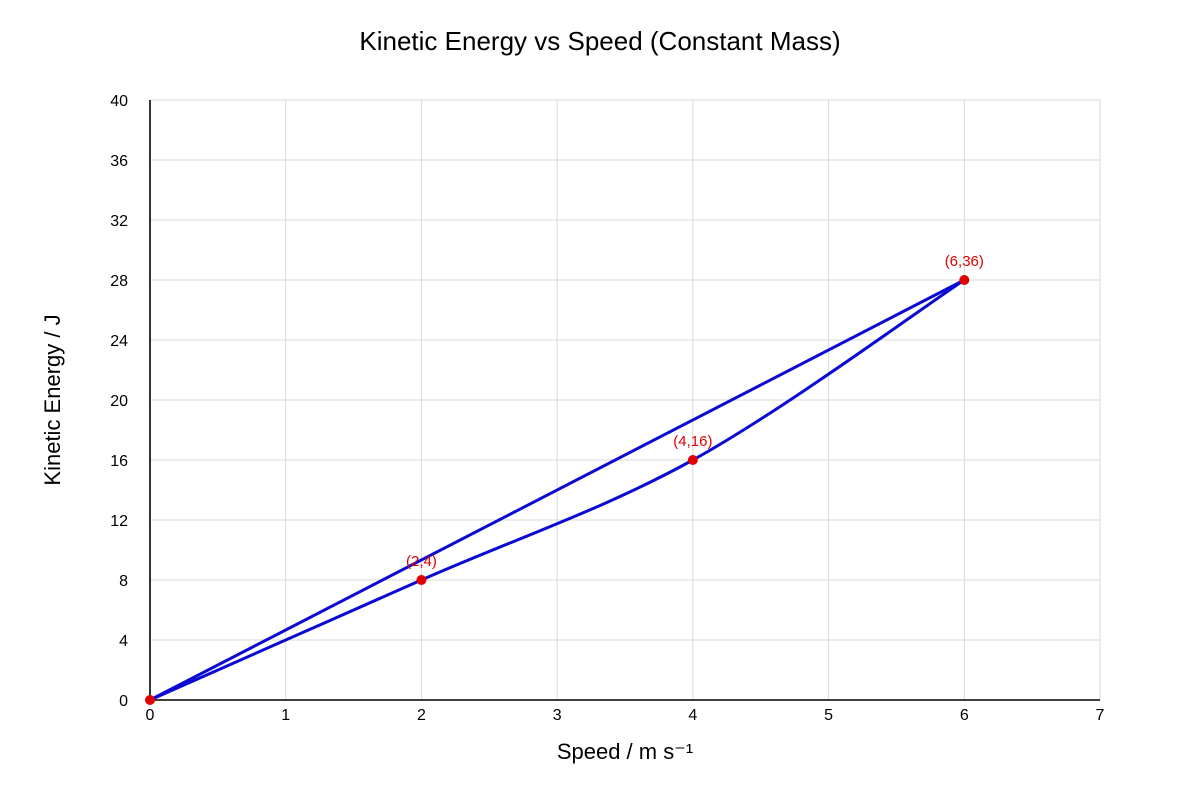 The height and width of the screenshot is (800, 1200). I want to click on y-tick-label: 32, so click(119, 221).